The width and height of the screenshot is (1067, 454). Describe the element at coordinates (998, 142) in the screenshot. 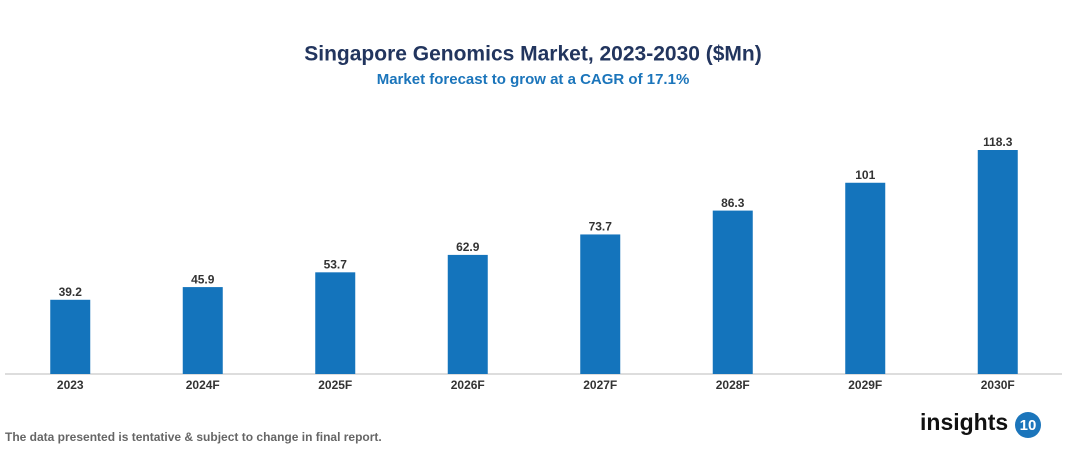

I see `value-label: 118.3` at that location.